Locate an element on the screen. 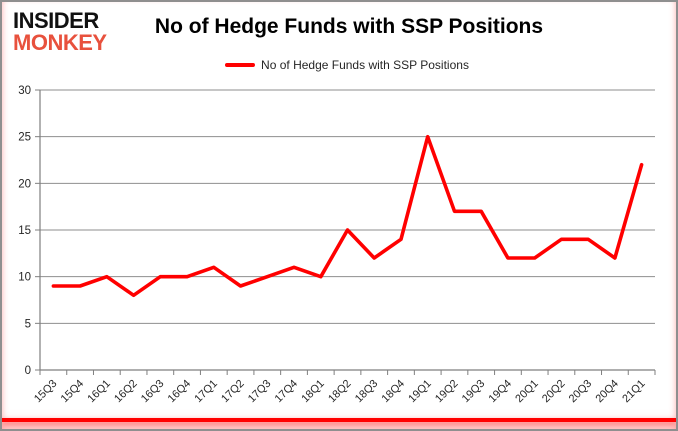  x-axis-tick-label: 18Q1 is located at coordinates (313, 392).